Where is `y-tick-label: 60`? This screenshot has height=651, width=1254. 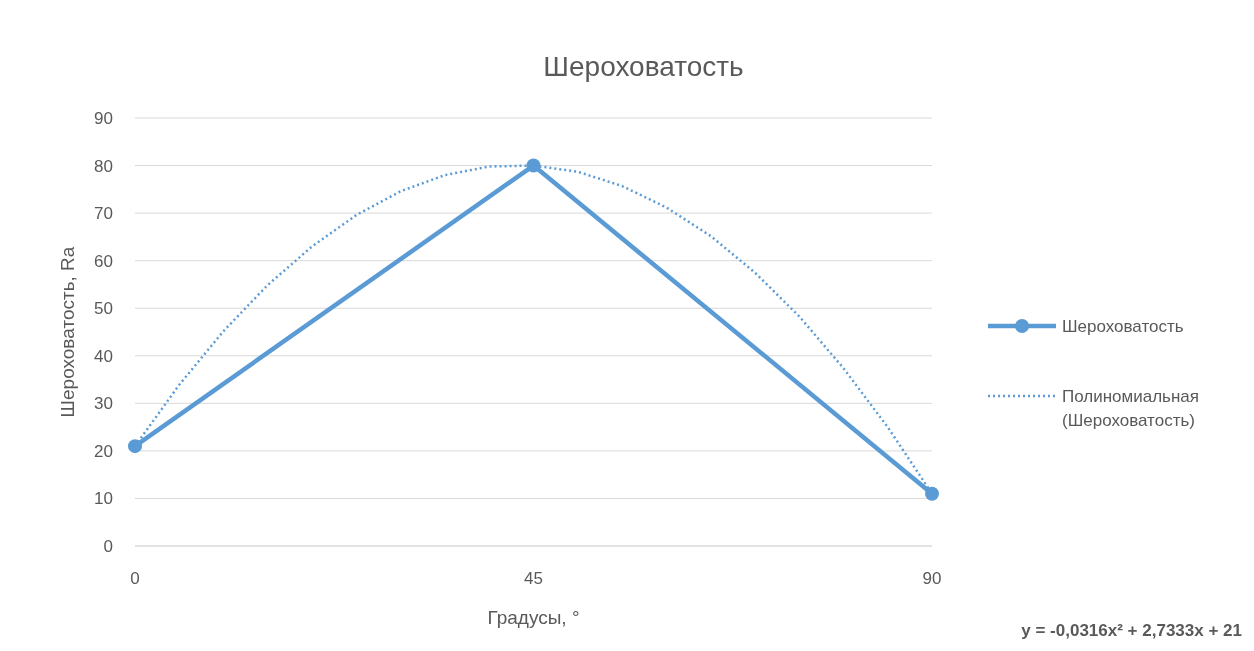
y-tick-label: 60 is located at coordinates (103, 261).